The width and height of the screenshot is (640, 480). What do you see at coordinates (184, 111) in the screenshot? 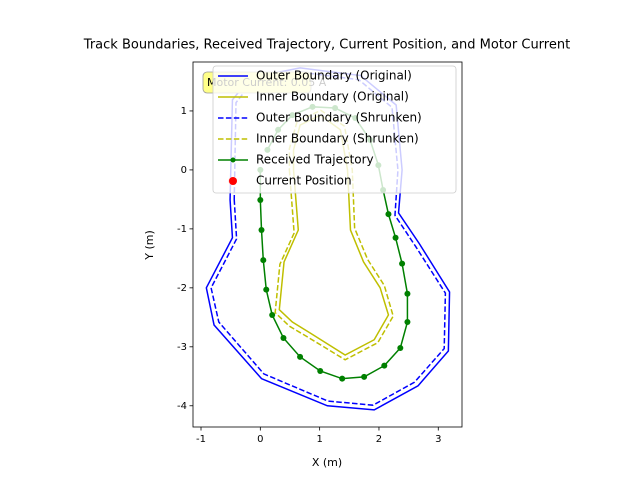
I see `y-tick-label: 1` at bounding box center [184, 111].